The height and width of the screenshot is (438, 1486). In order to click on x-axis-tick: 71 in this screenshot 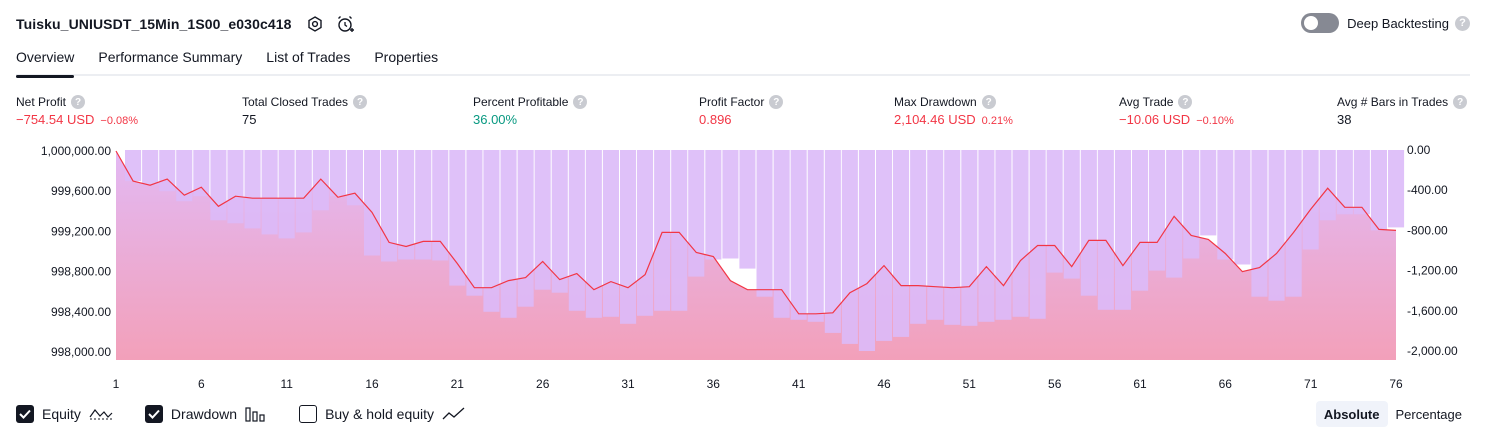, I will do `click(1311, 384)`.